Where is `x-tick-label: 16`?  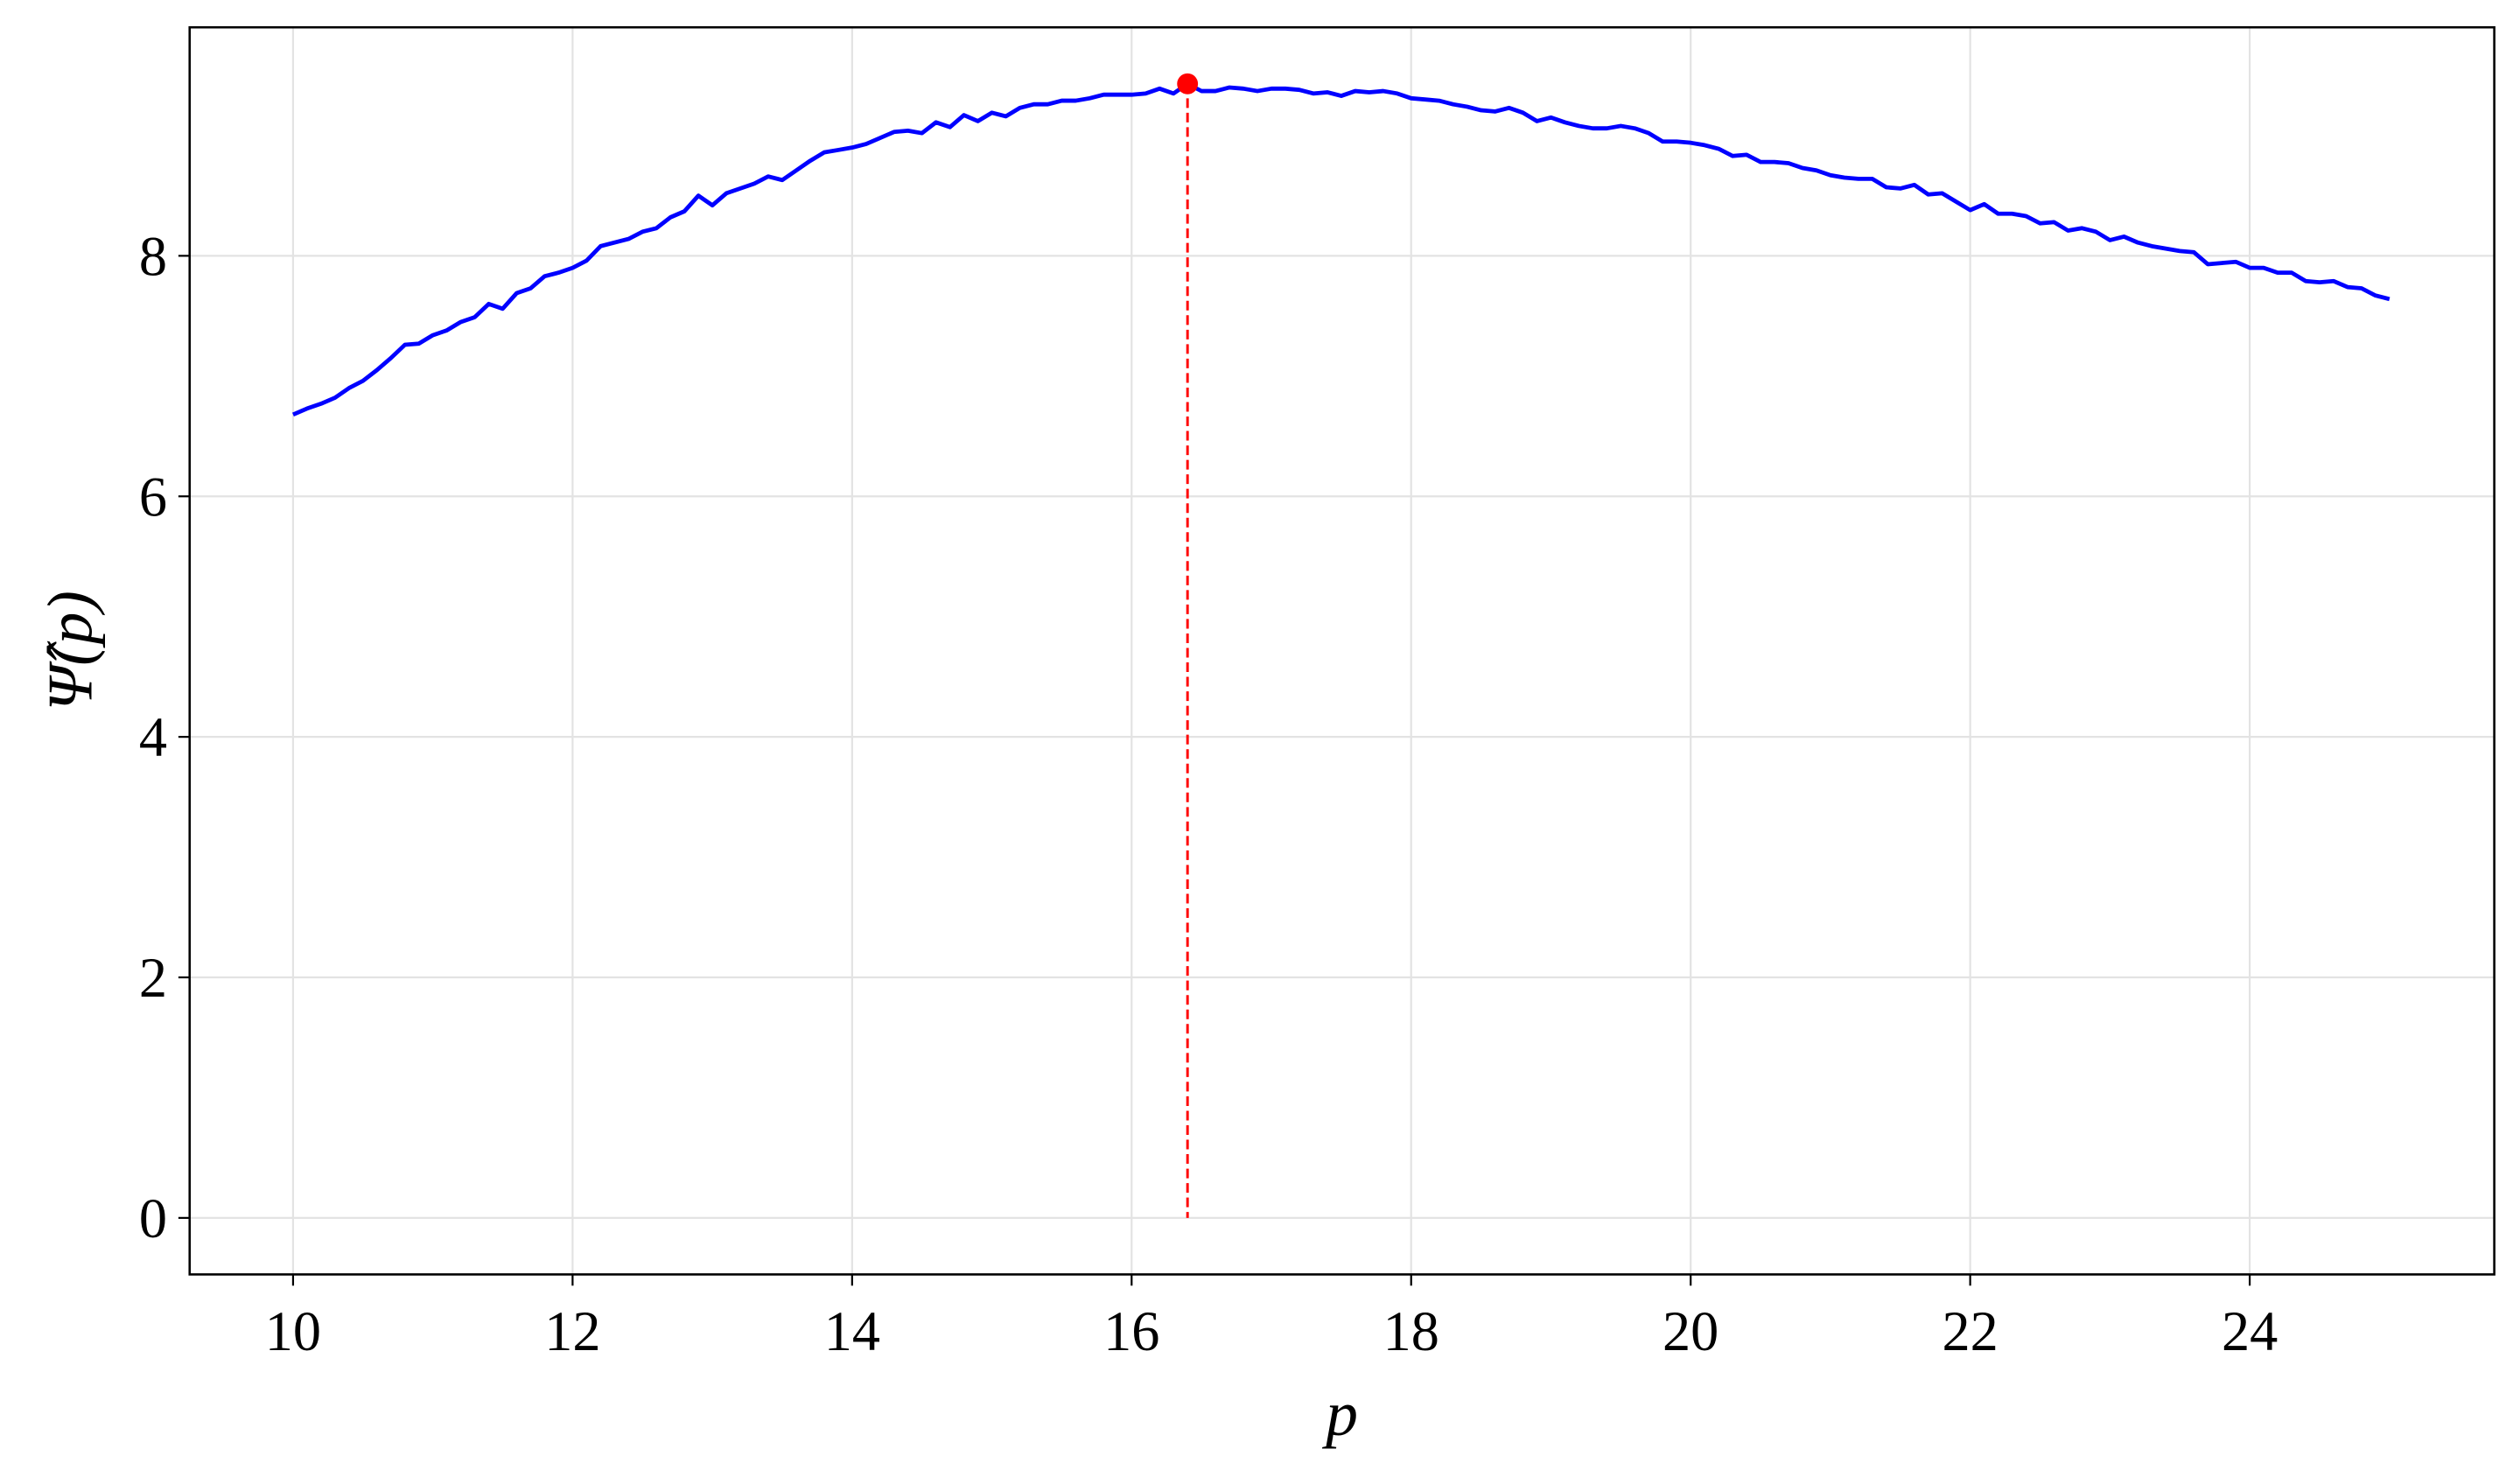
x-tick-label: 16 is located at coordinates (1131, 1331).